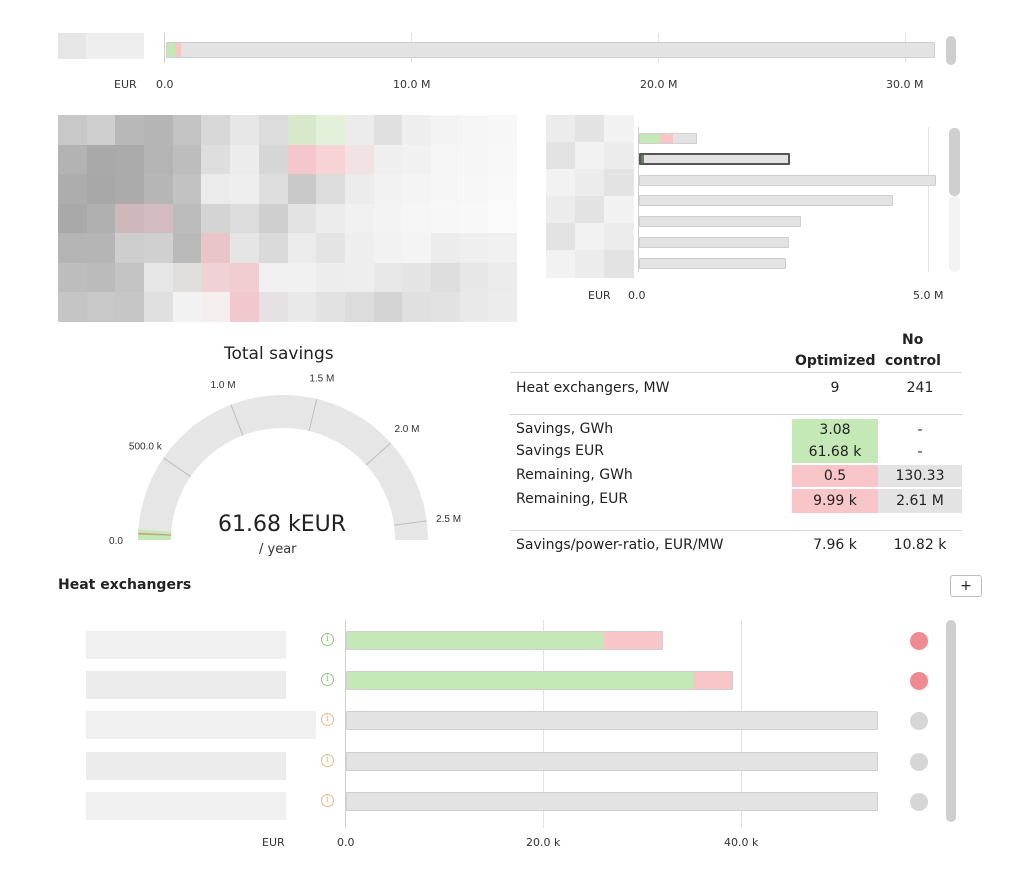  Describe the element at coordinates (951, 721) in the screenshot. I see `hx-scrollbar` at that location.